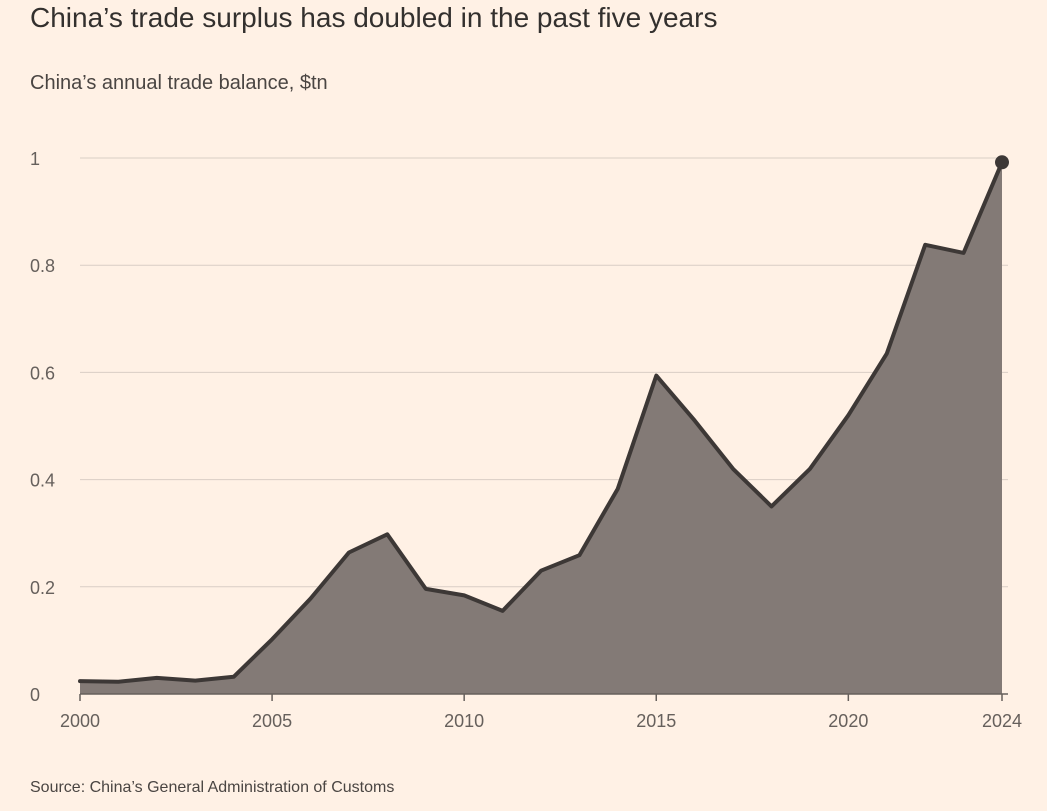  Describe the element at coordinates (42, 373) in the screenshot. I see `y-tick-label: 0.6` at that location.